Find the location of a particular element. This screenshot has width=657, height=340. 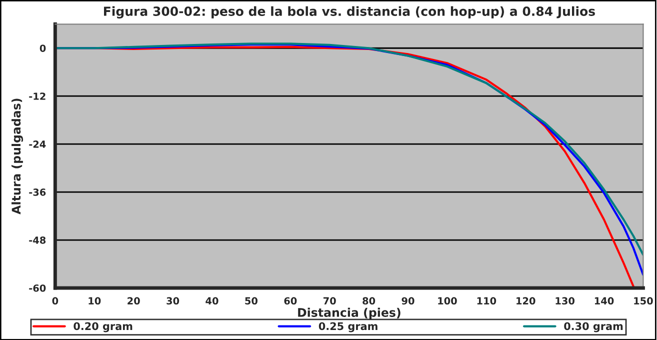

x-tick-label: 20 is located at coordinates (134, 301).